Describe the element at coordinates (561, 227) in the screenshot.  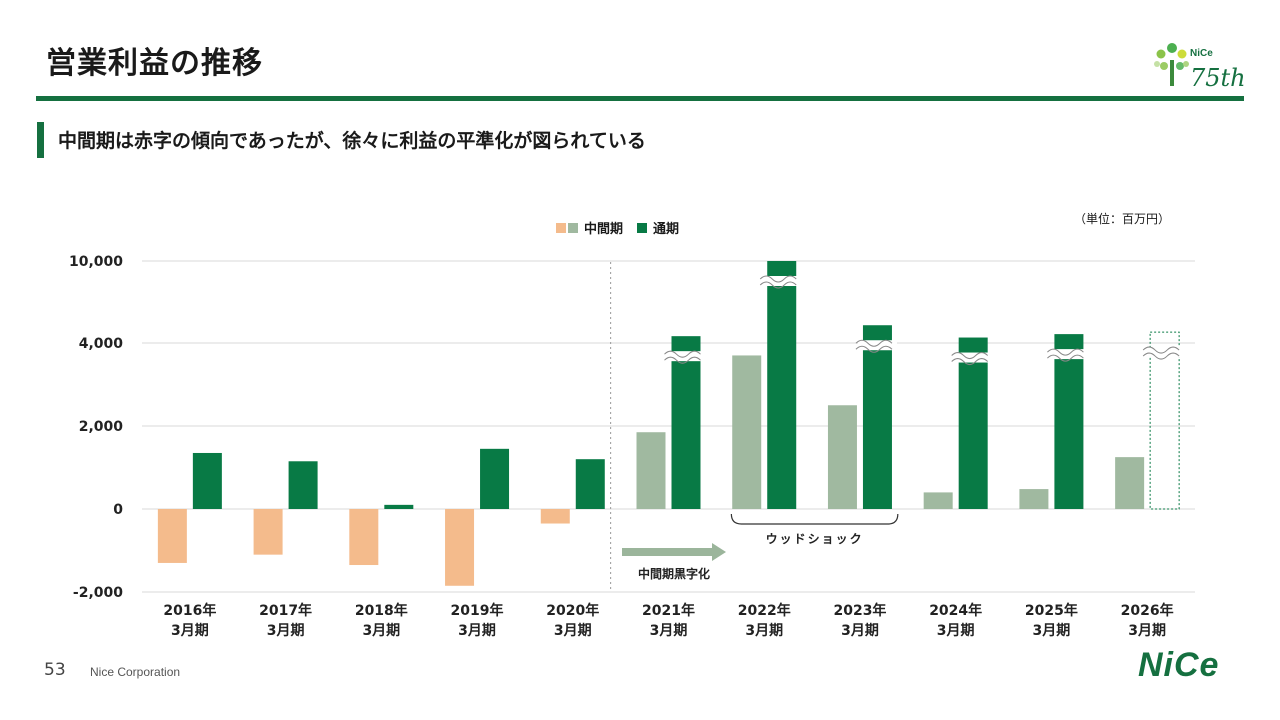
I see `legend-swatch-interim-loss` at that location.